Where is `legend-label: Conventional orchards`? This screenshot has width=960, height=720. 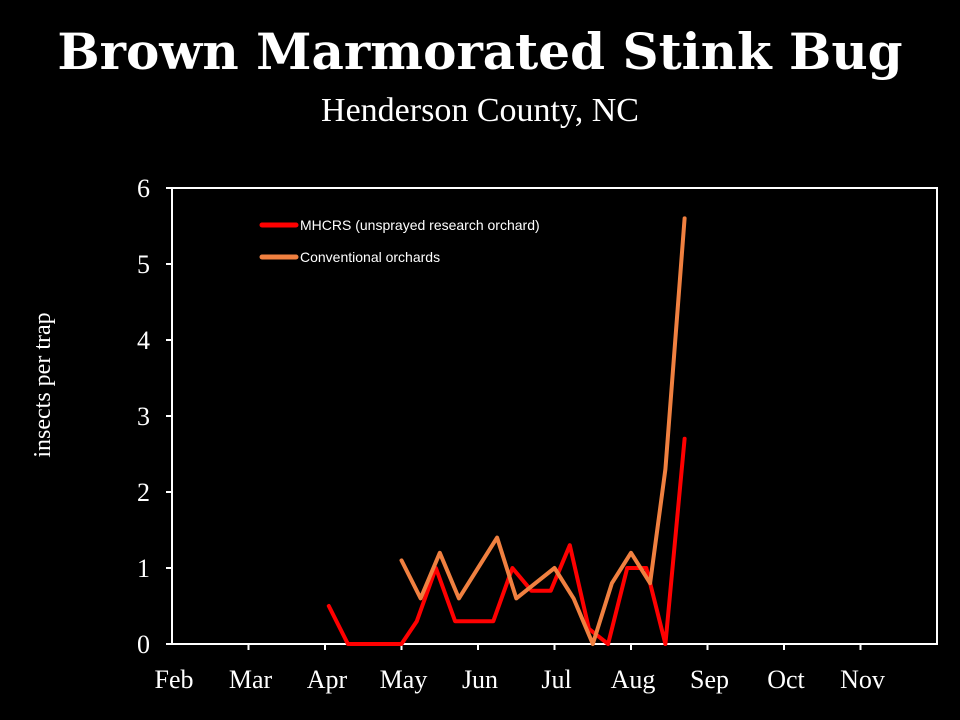
legend-label: Conventional orchards is located at coordinates (370, 257).